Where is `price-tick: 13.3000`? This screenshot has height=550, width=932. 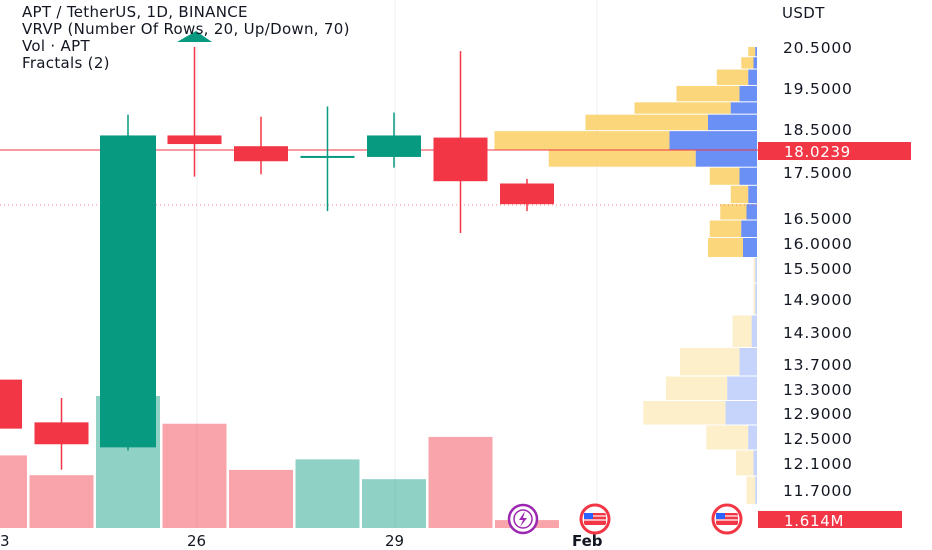
price-tick: 13.3000 is located at coordinates (818, 390).